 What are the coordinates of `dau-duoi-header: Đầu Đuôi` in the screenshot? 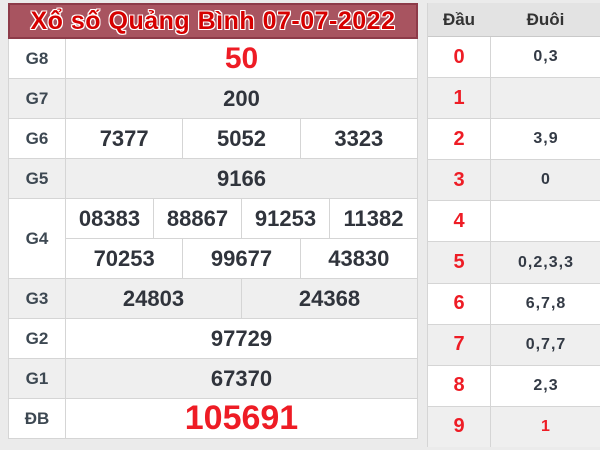 It's located at (514, 20).